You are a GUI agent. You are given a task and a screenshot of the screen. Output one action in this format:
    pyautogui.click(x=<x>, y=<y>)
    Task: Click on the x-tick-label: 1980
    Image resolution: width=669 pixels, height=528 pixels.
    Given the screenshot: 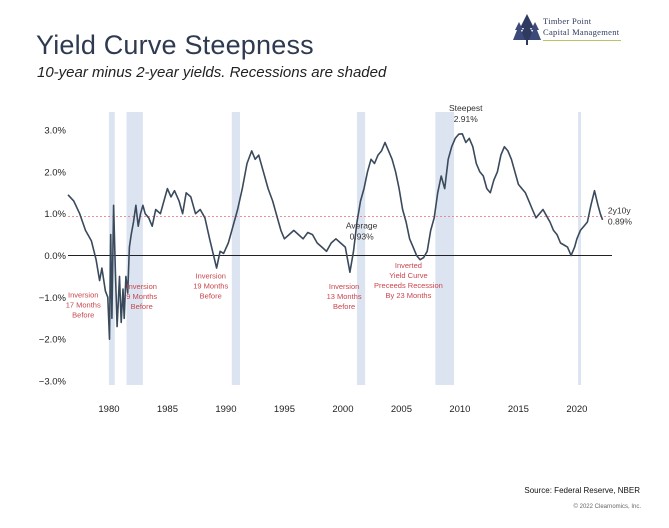 What is the action you would take?
    pyautogui.click(x=108, y=409)
    